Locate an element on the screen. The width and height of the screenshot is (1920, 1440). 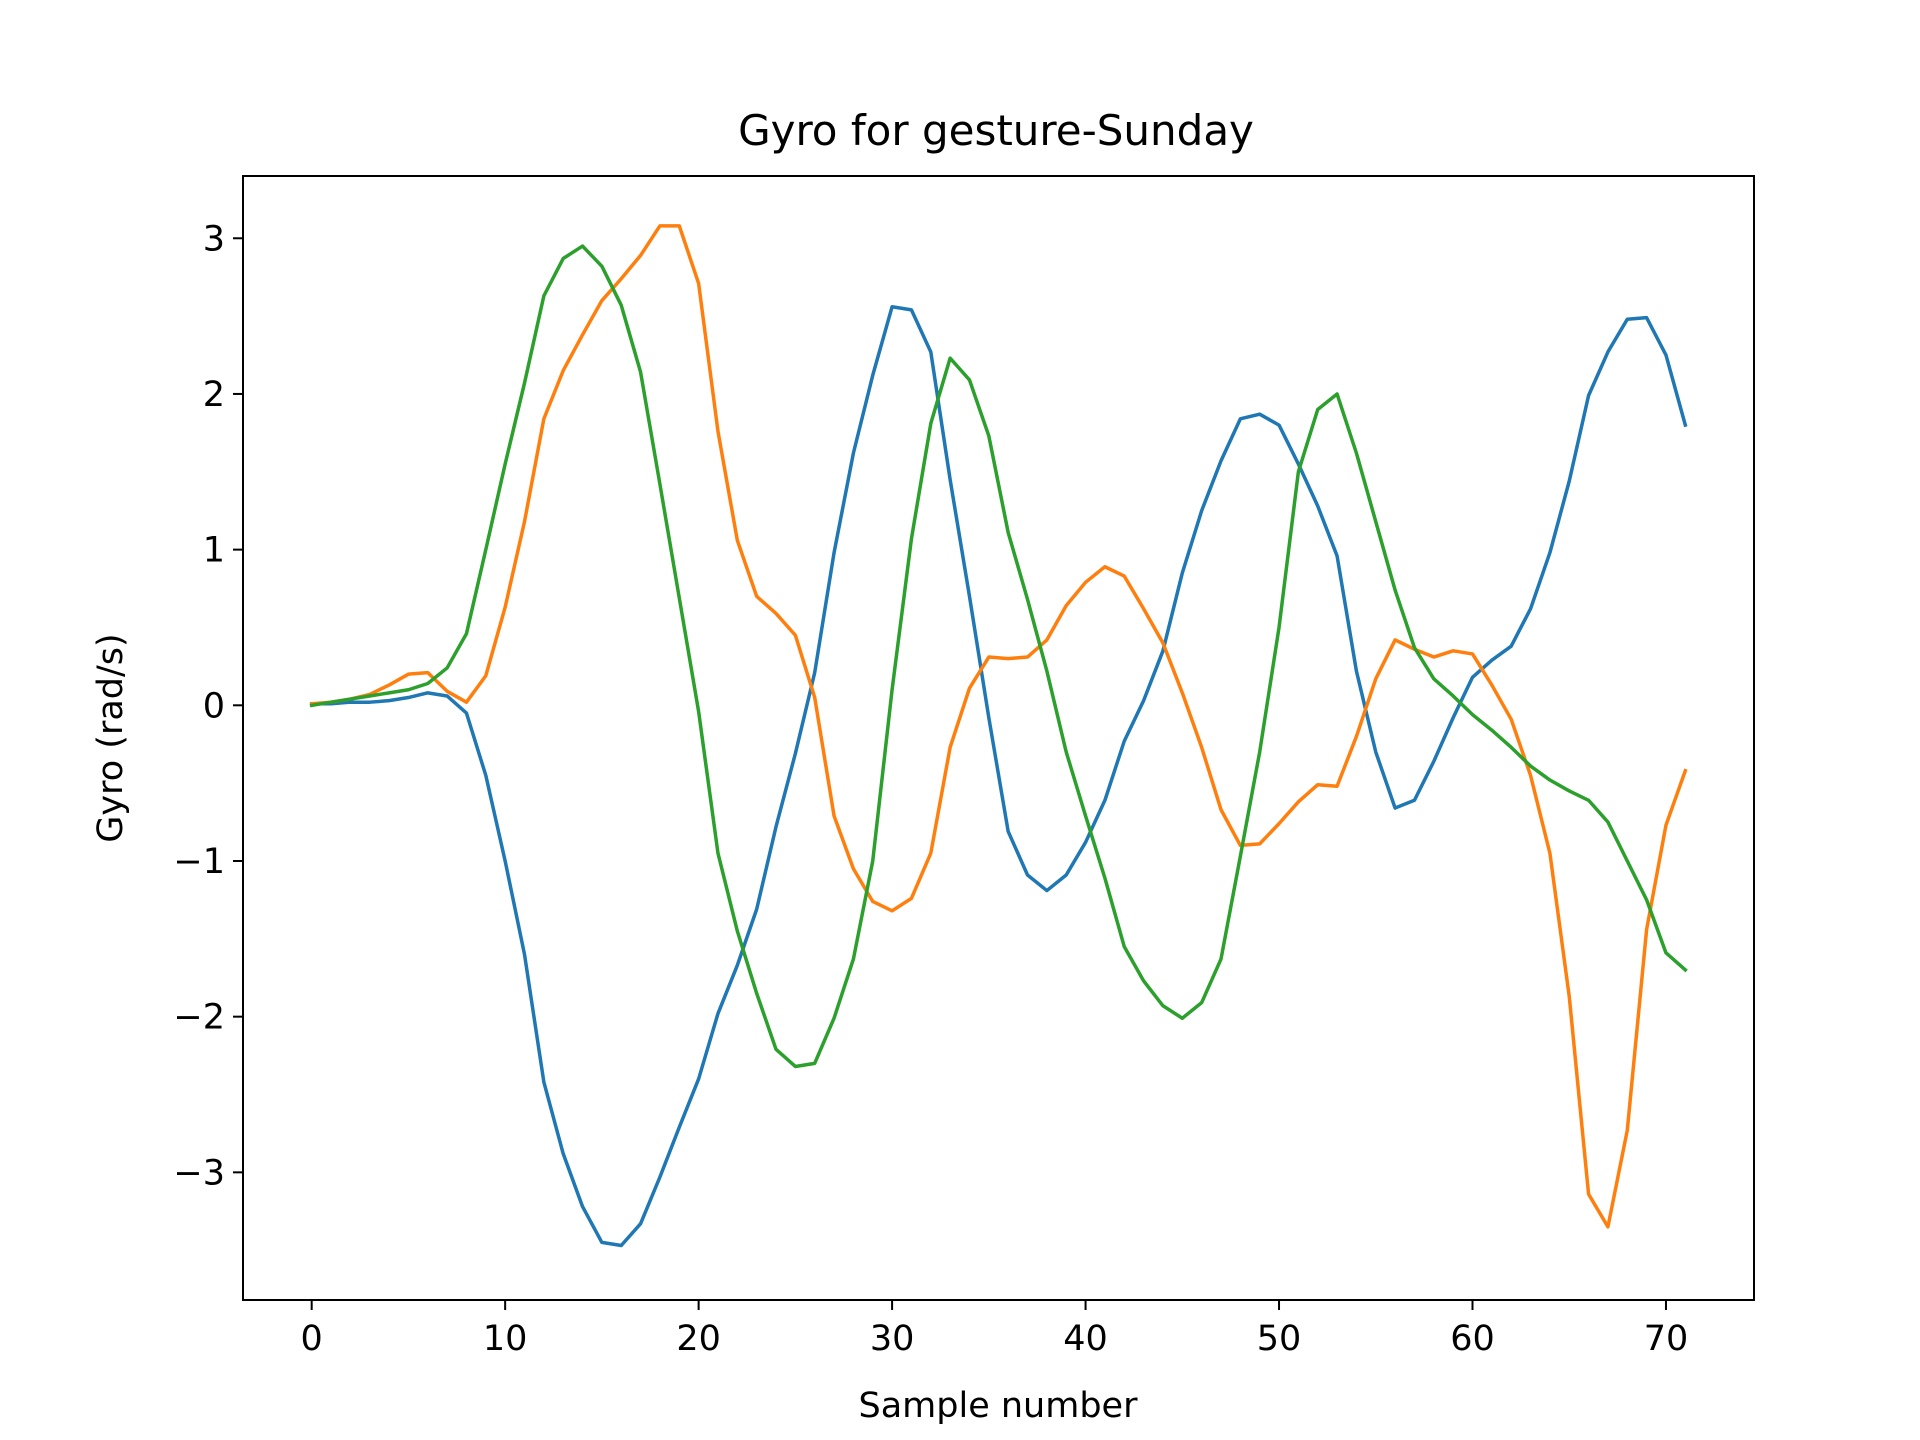
x-axis-label: Sample number is located at coordinates (999, 1406).